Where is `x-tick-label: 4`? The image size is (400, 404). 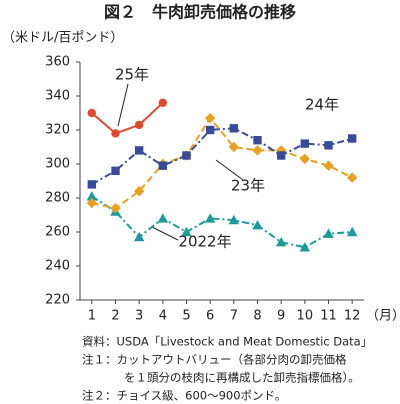 x-tick-label: 4 is located at coordinates (163, 316).